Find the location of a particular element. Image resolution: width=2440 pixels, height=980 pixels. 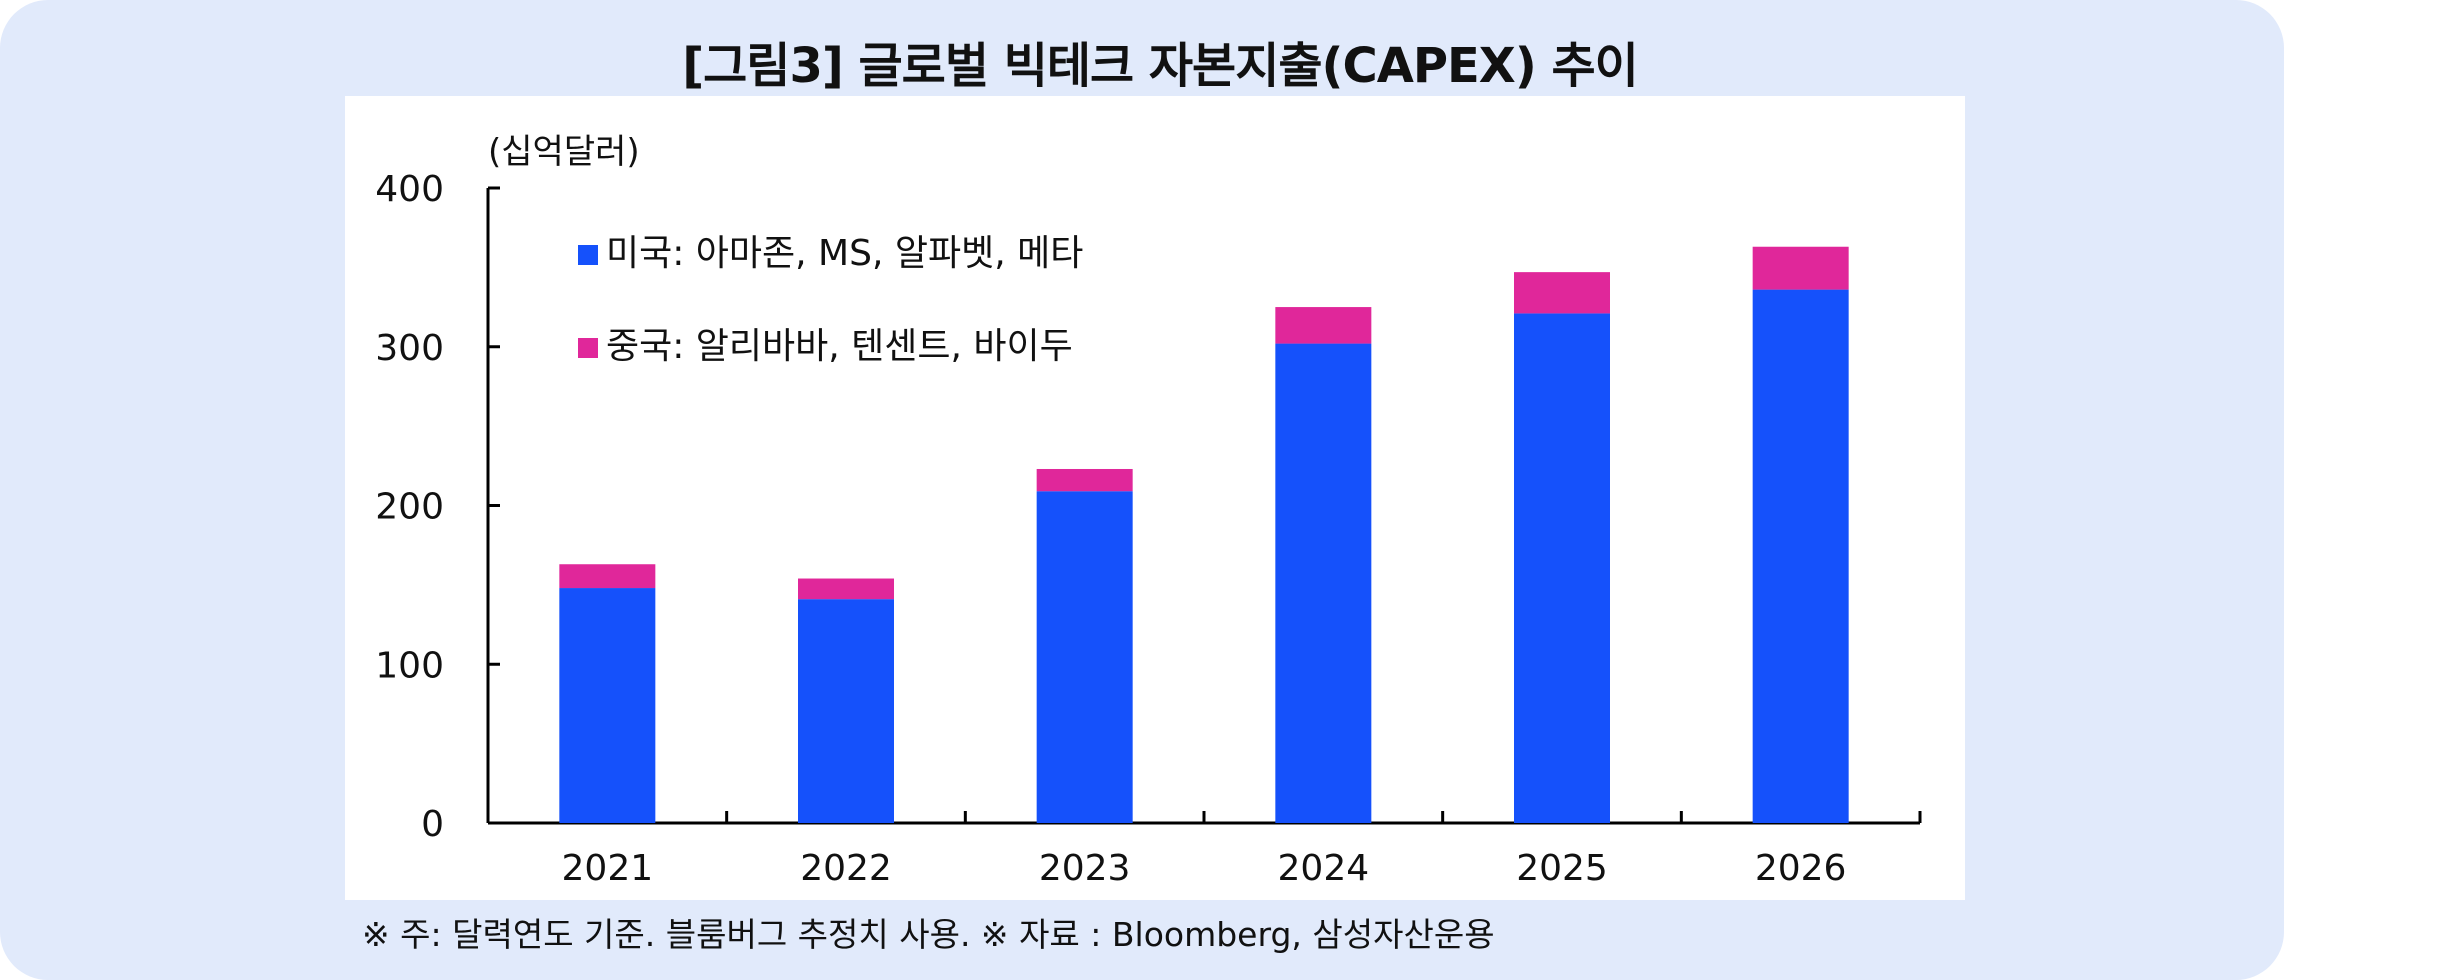

legend-label: 중국: 알리바바, 텐센트, 바이두 is located at coordinates (839, 346).